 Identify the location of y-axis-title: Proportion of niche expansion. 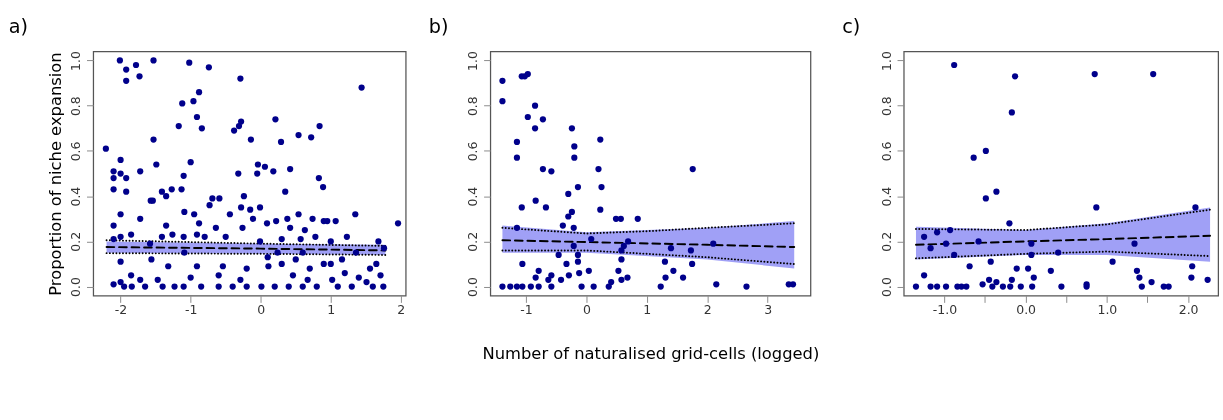
(56, 174).